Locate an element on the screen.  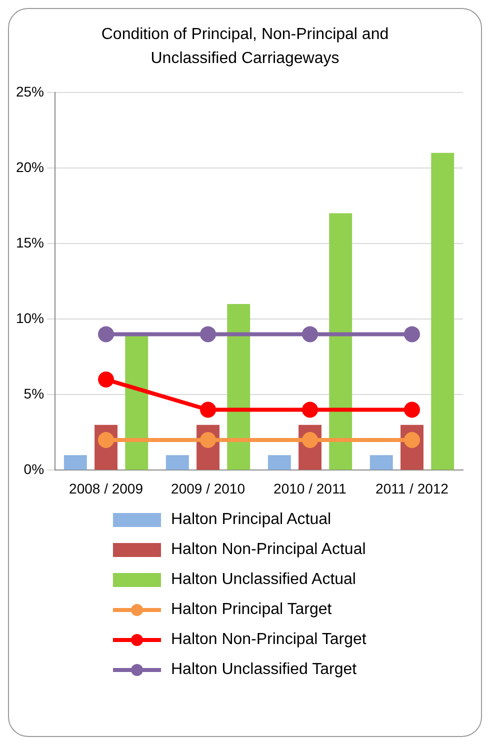
legend-label: Halton Unclassified Actual is located at coordinates (263, 580).